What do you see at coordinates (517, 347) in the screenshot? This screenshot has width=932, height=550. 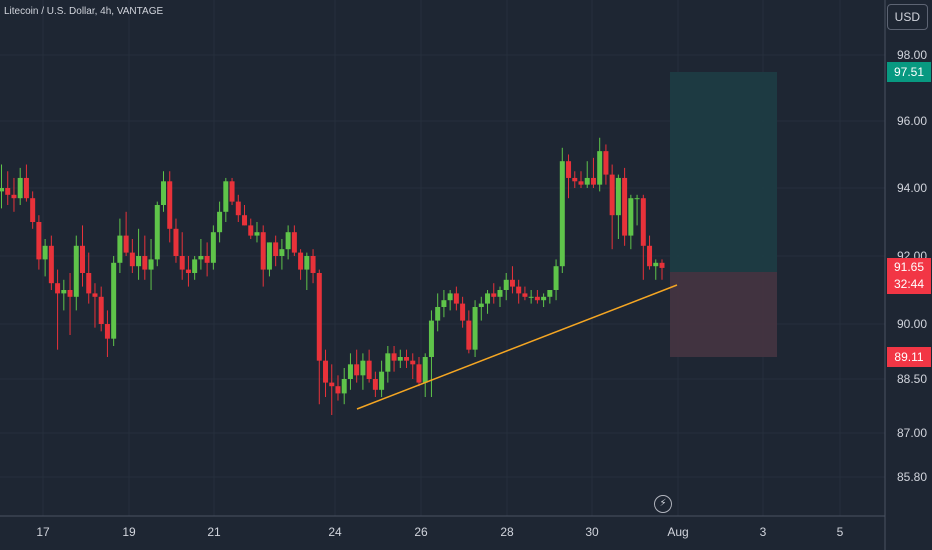 I see `trendline` at bounding box center [517, 347].